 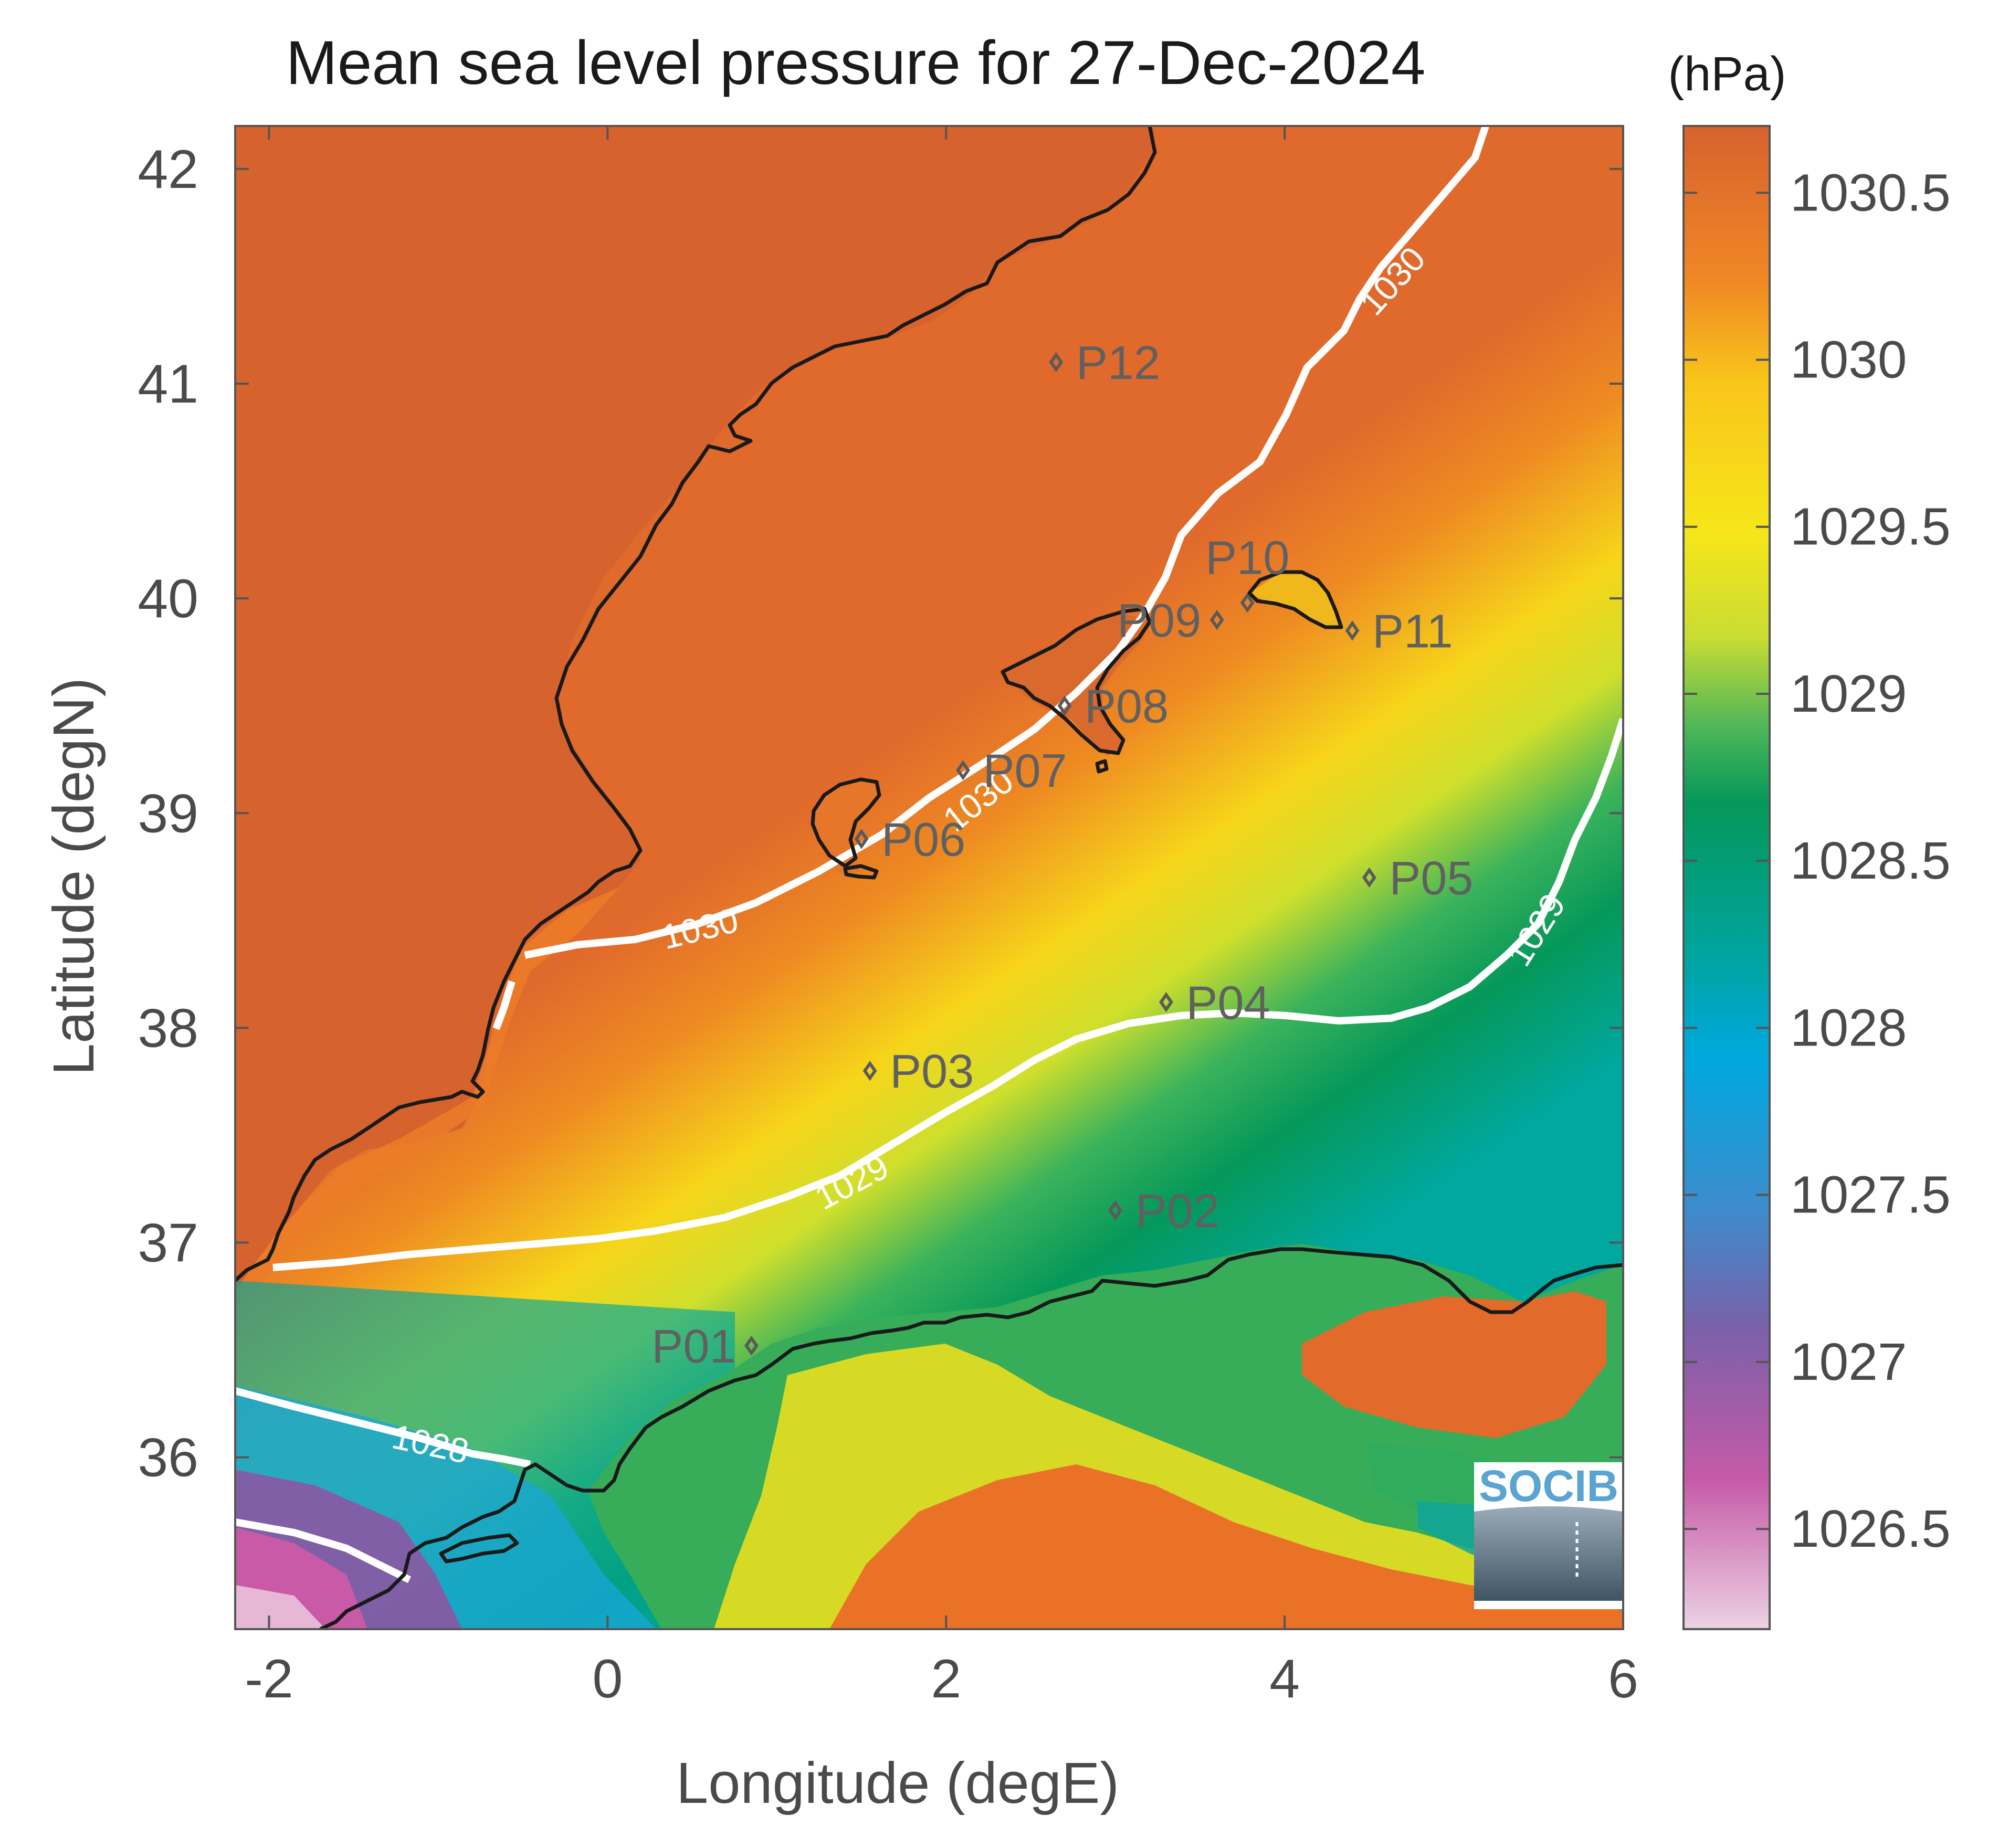 I want to click on ibiza-land, so click(x=845, y=825).